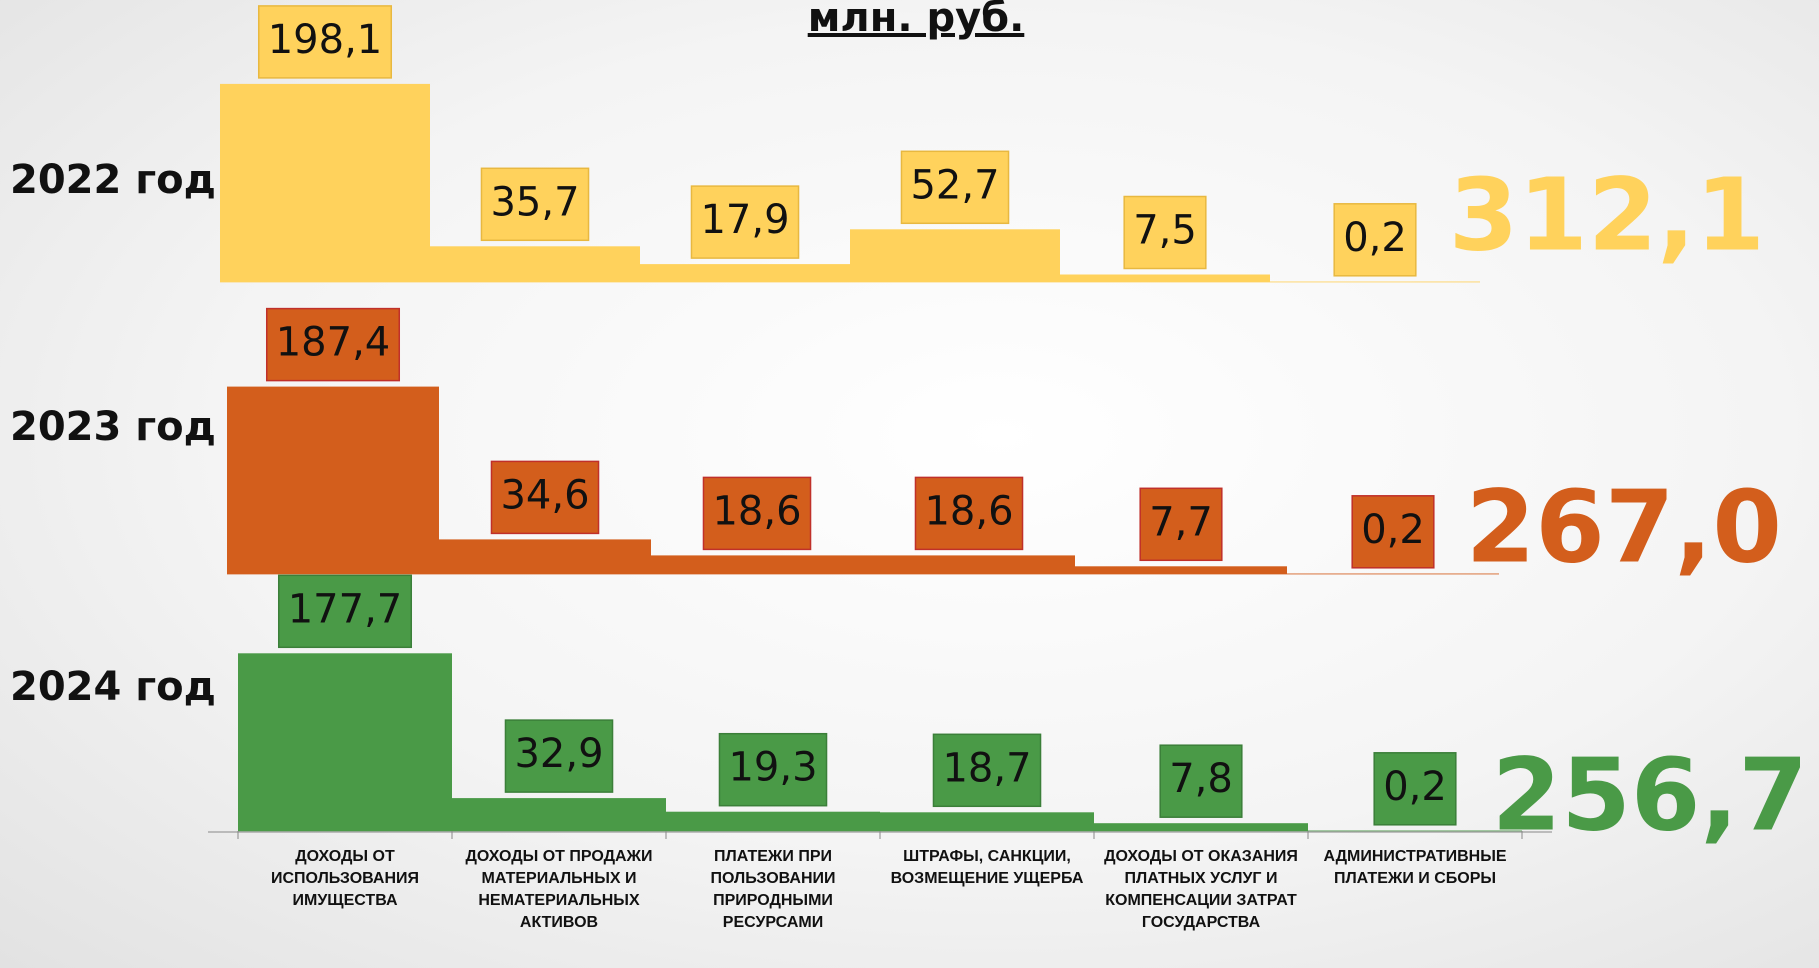  I want to click on series-name: 2023 год, so click(113, 427).